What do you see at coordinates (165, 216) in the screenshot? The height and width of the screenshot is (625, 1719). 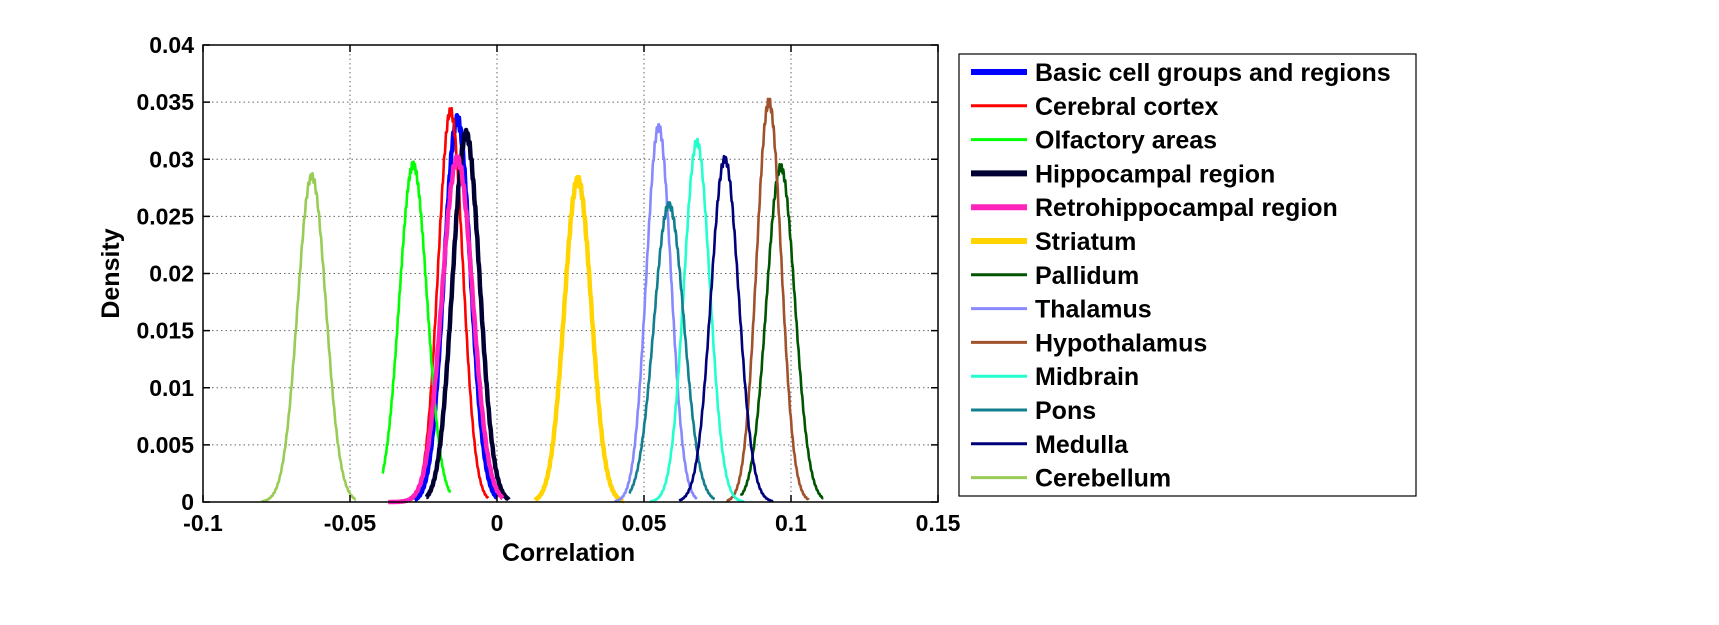 I see `y-tick-label: 0.025` at bounding box center [165, 216].